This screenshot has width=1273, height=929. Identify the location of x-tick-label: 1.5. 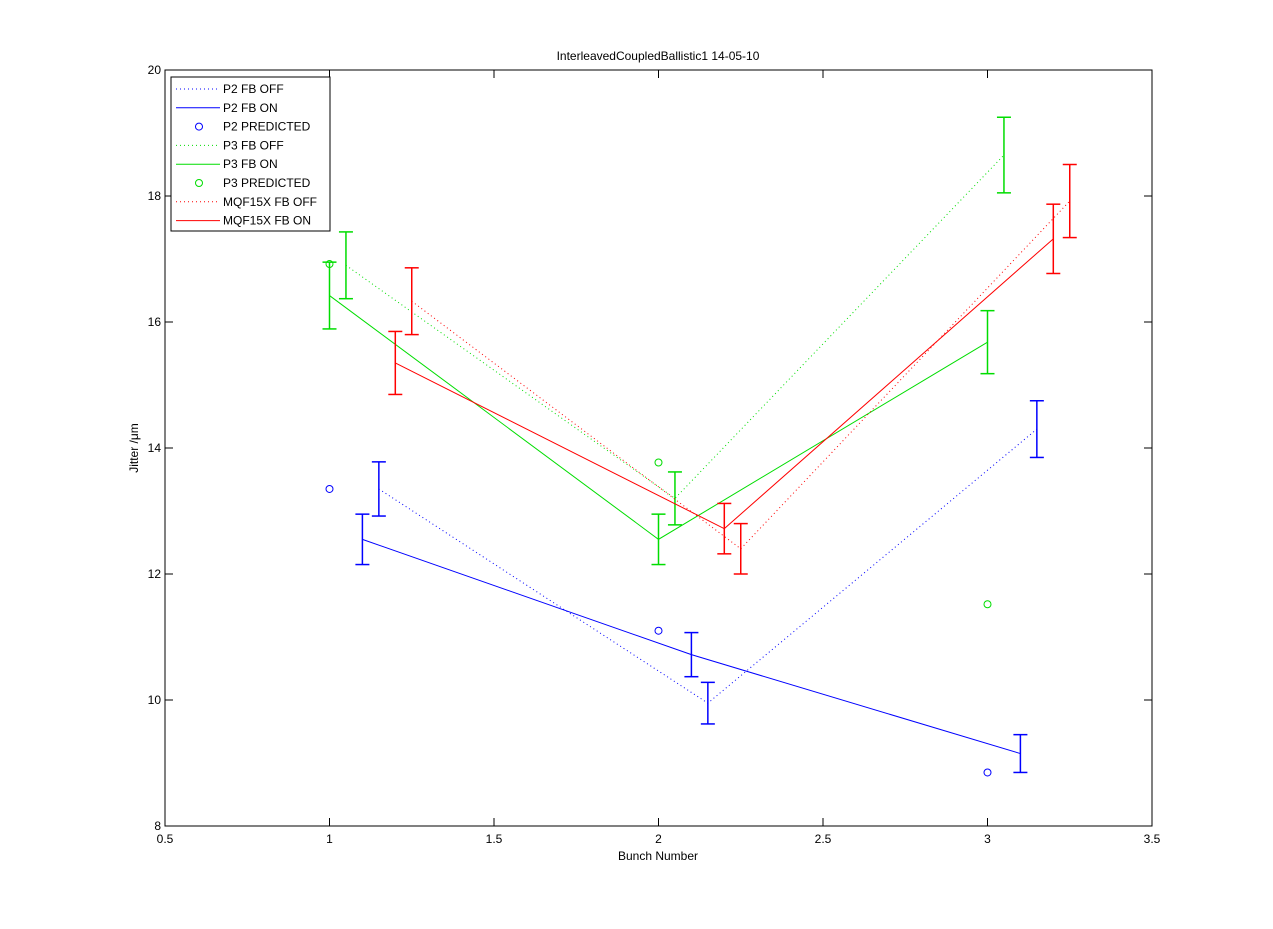
(494, 839).